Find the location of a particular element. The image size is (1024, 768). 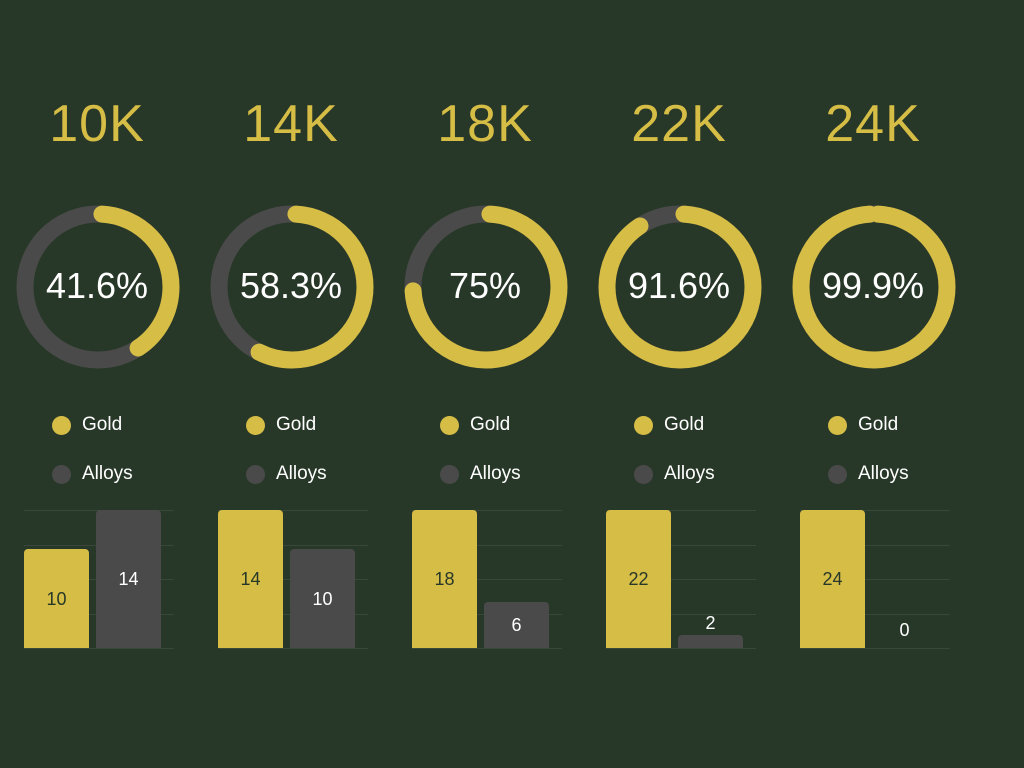

bar-label-gold: 10 is located at coordinates (56, 598).